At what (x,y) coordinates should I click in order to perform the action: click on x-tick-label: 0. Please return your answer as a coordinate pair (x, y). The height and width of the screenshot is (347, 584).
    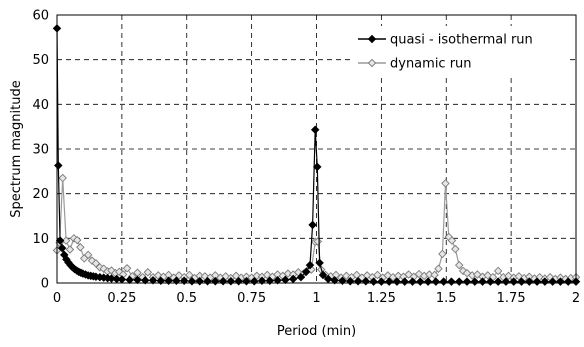
    Looking at the image, I should click on (57, 298).